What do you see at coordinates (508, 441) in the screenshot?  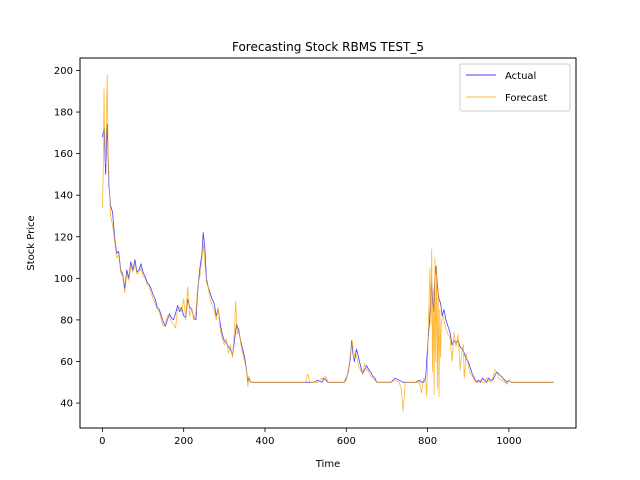 I see `x-tick-label: 1000` at bounding box center [508, 441].